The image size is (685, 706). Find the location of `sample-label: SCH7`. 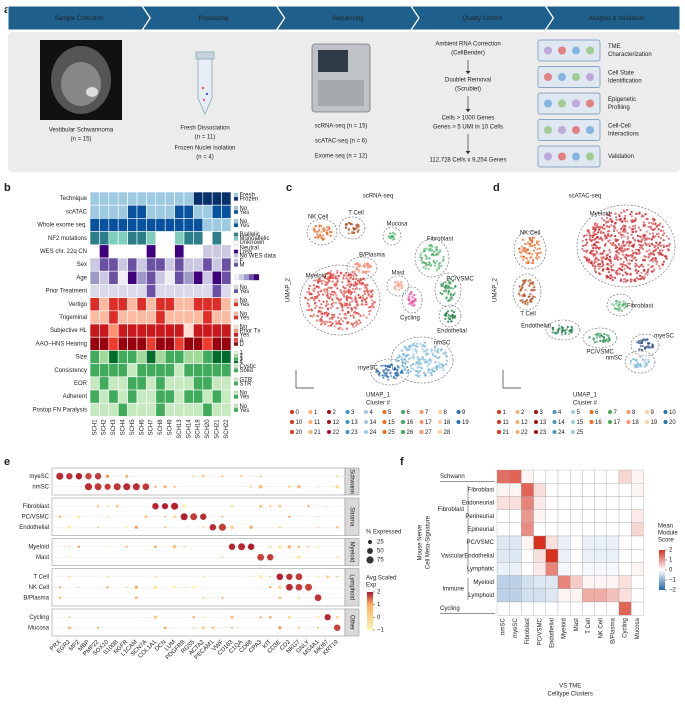

sample-label: SCH7 is located at coordinates (152, 427).